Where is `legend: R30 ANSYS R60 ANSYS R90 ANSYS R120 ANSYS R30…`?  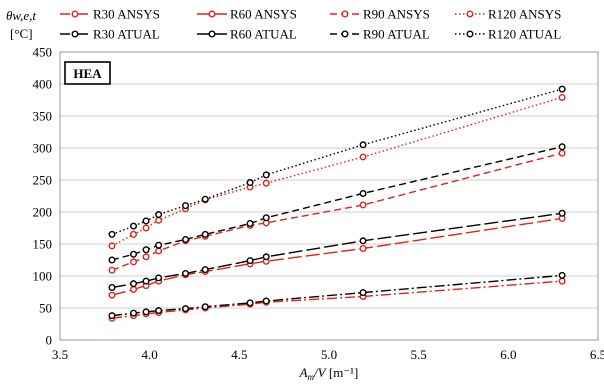
legend: R30 ANSYS R60 ANSYS R90 ANSYS R120 ANSYS R30… is located at coordinates (310, 24).